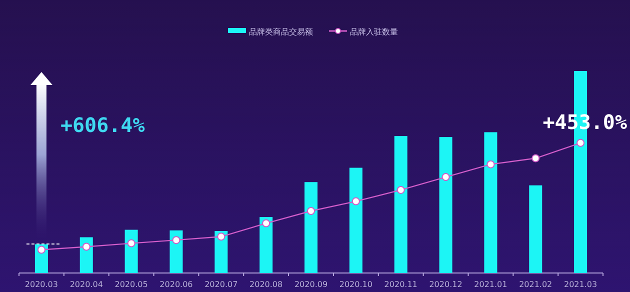 This screenshot has height=292, width=630. I want to click on x-tick-label: 2020.08, so click(266, 284).